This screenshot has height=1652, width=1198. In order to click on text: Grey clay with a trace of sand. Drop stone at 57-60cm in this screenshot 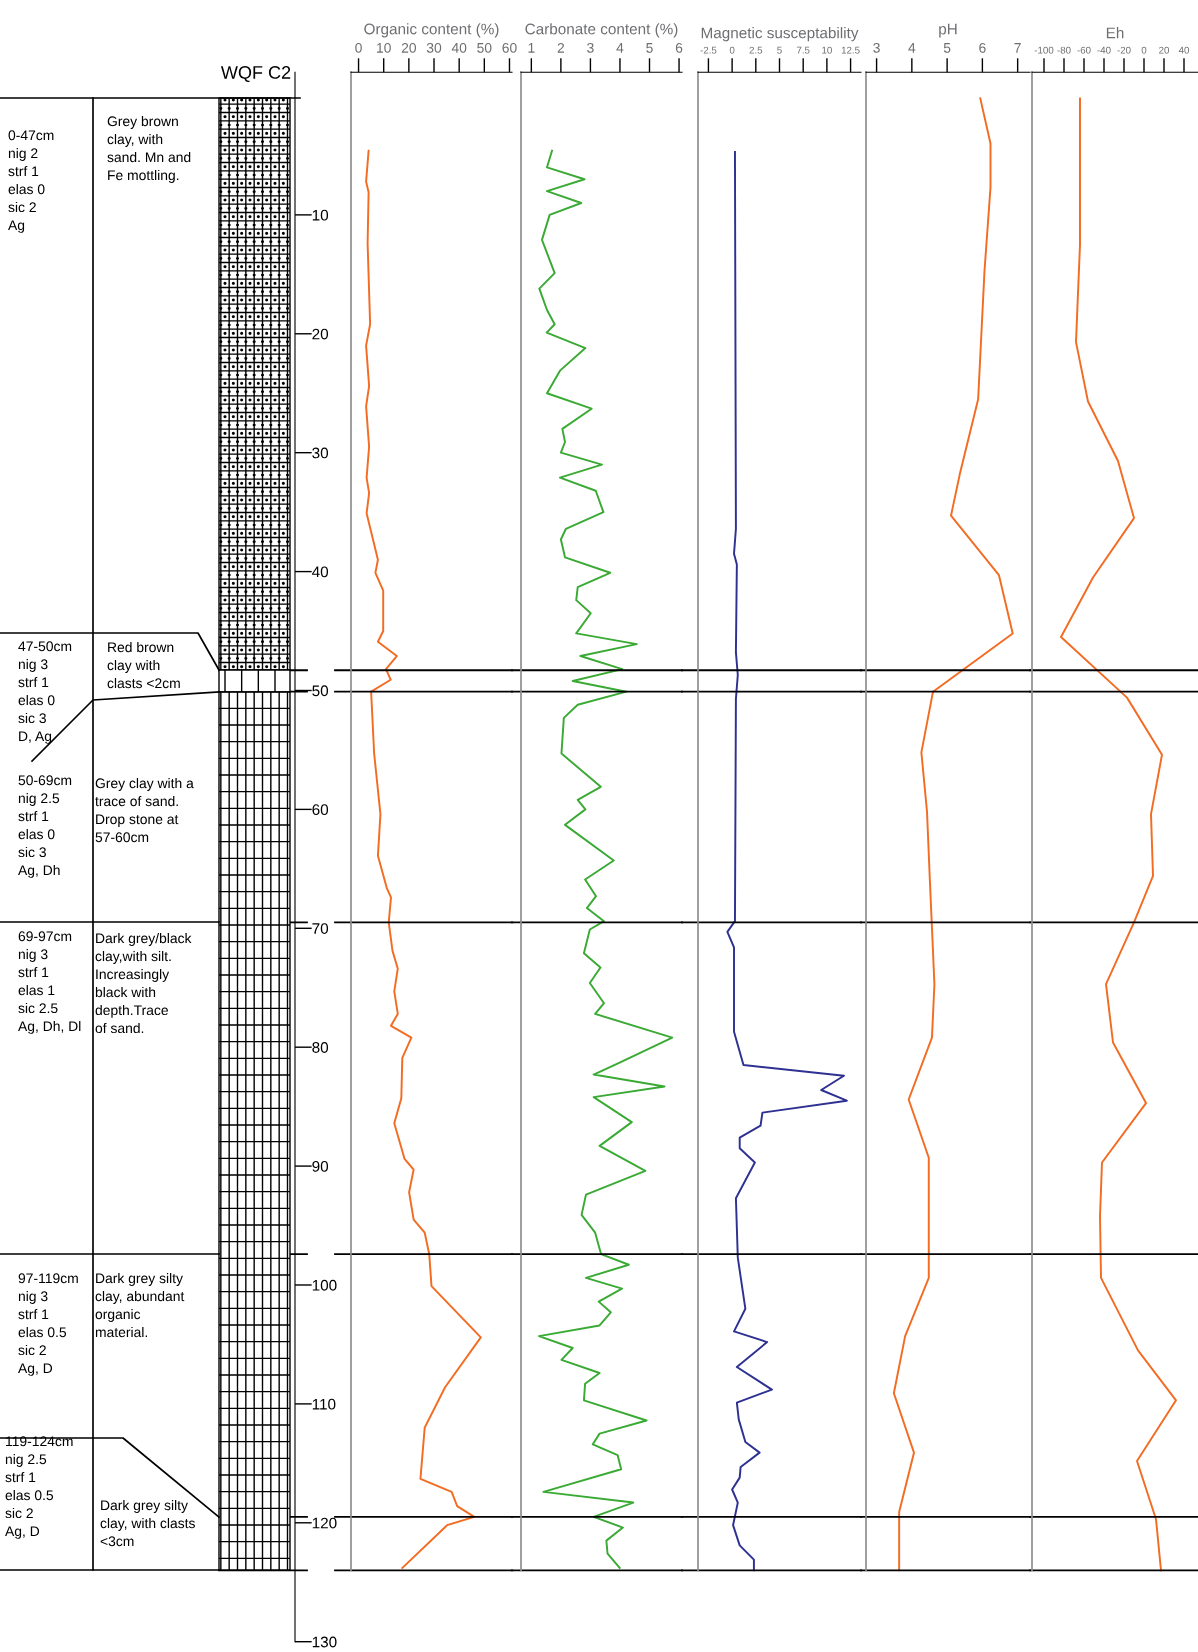, I will do `click(144, 810)`.